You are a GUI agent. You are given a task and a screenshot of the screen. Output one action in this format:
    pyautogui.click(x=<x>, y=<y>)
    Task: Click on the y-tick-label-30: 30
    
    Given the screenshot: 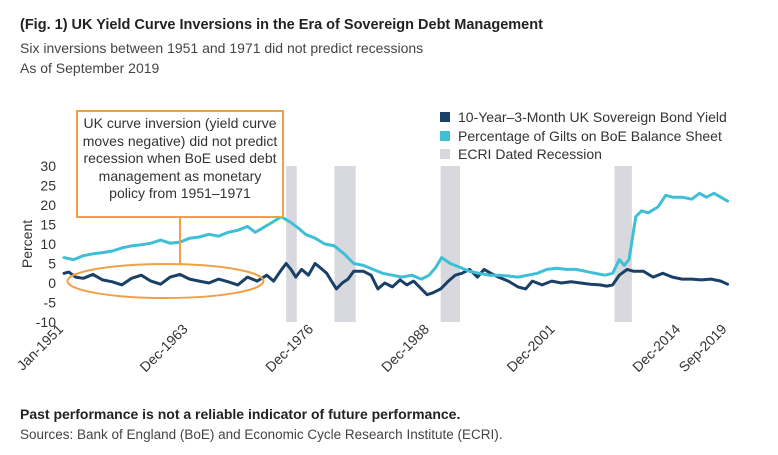 What is the action you would take?
    pyautogui.click(x=48, y=166)
    